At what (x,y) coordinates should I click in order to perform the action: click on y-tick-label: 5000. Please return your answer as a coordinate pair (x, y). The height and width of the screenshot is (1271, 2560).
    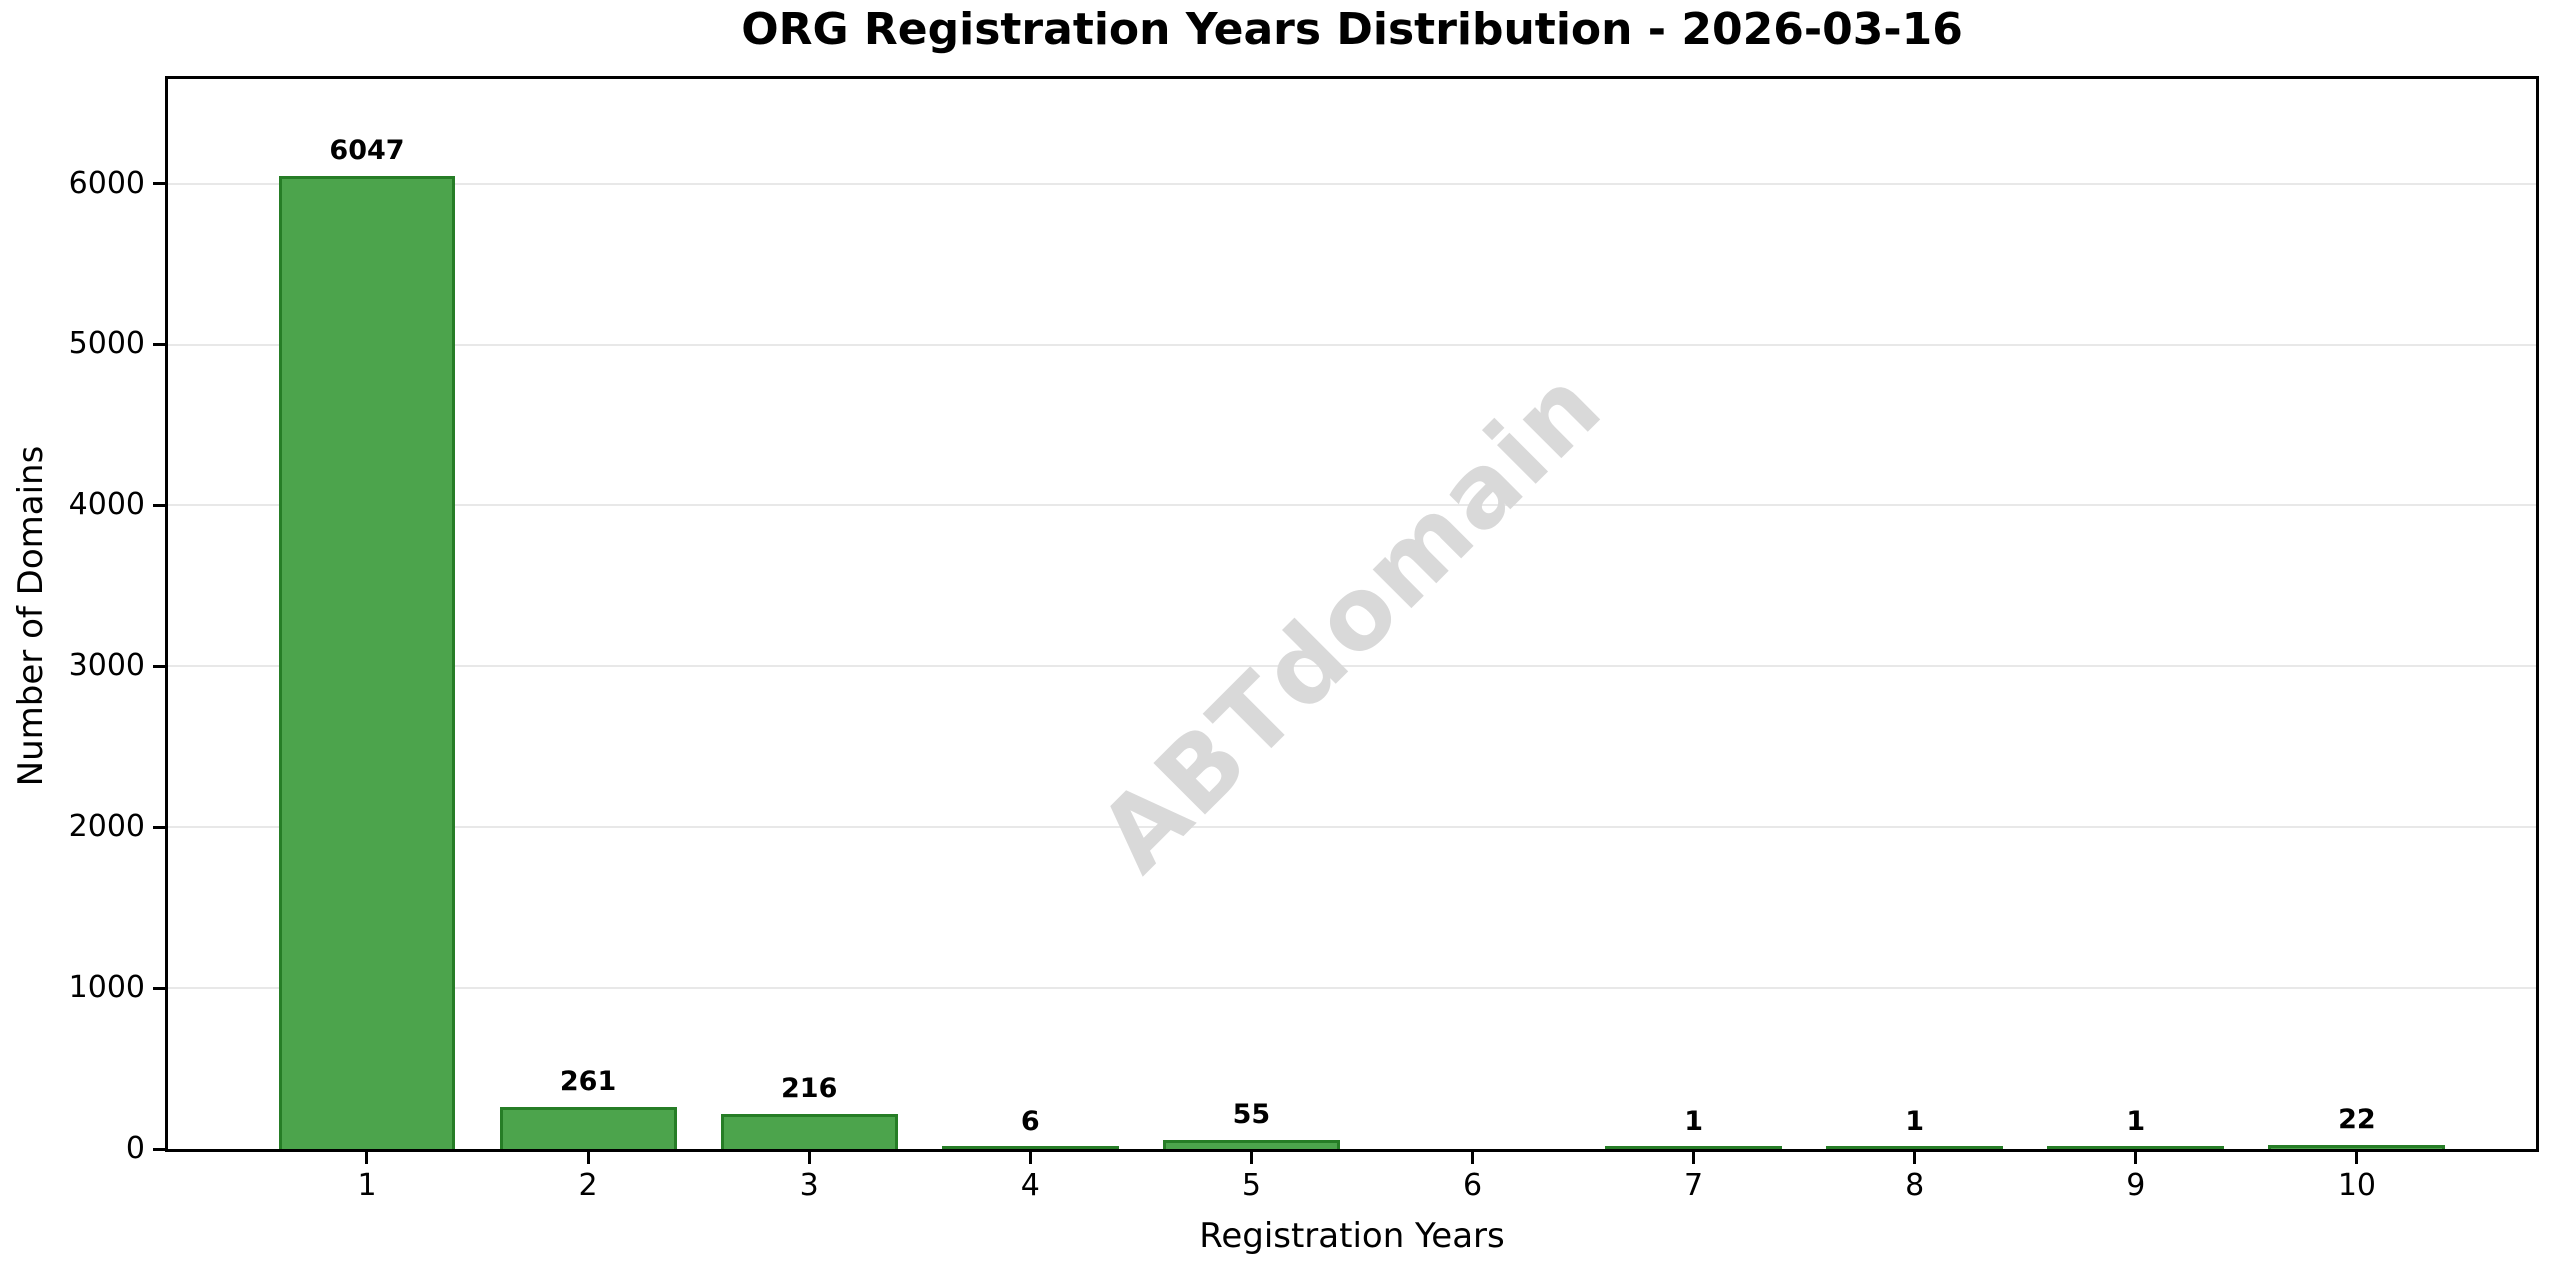
    Looking at the image, I should click on (106, 344).